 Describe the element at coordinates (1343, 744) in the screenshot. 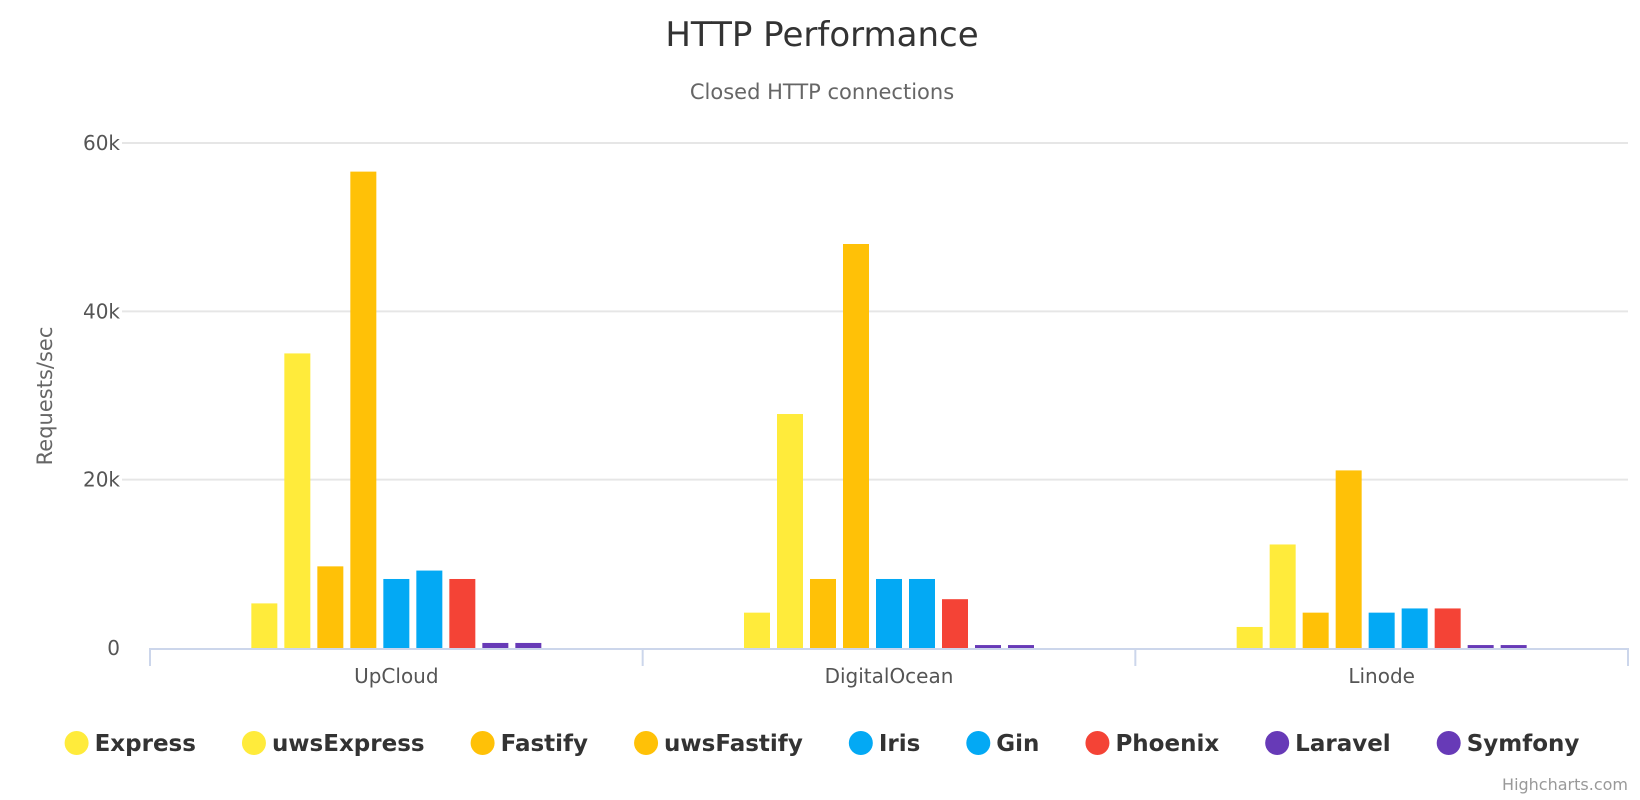

I see `legend-label: Laravel` at that location.